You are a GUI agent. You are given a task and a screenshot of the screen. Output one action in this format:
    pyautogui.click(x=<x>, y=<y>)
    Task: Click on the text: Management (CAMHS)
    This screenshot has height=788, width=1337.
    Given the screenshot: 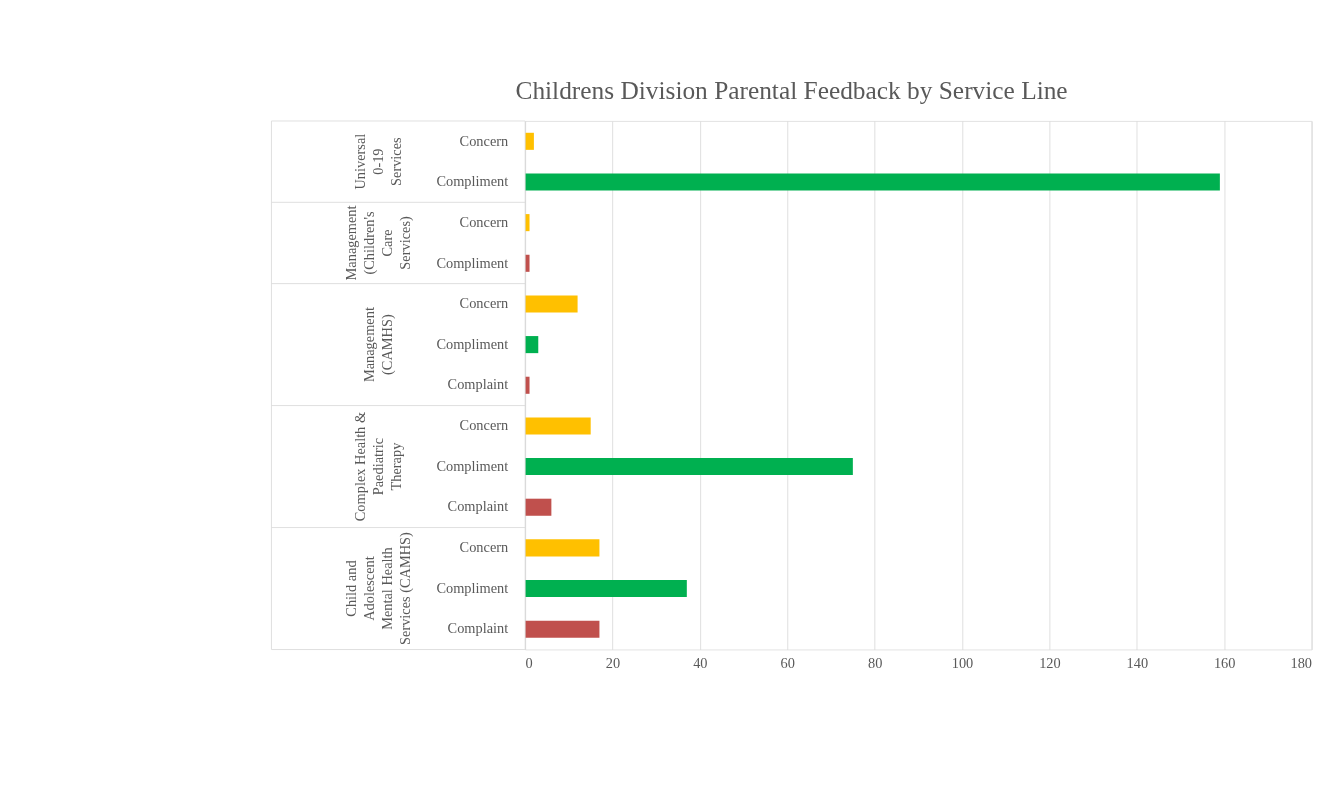 What is the action you would take?
    pyautogui.click(x=378, y=345)
    